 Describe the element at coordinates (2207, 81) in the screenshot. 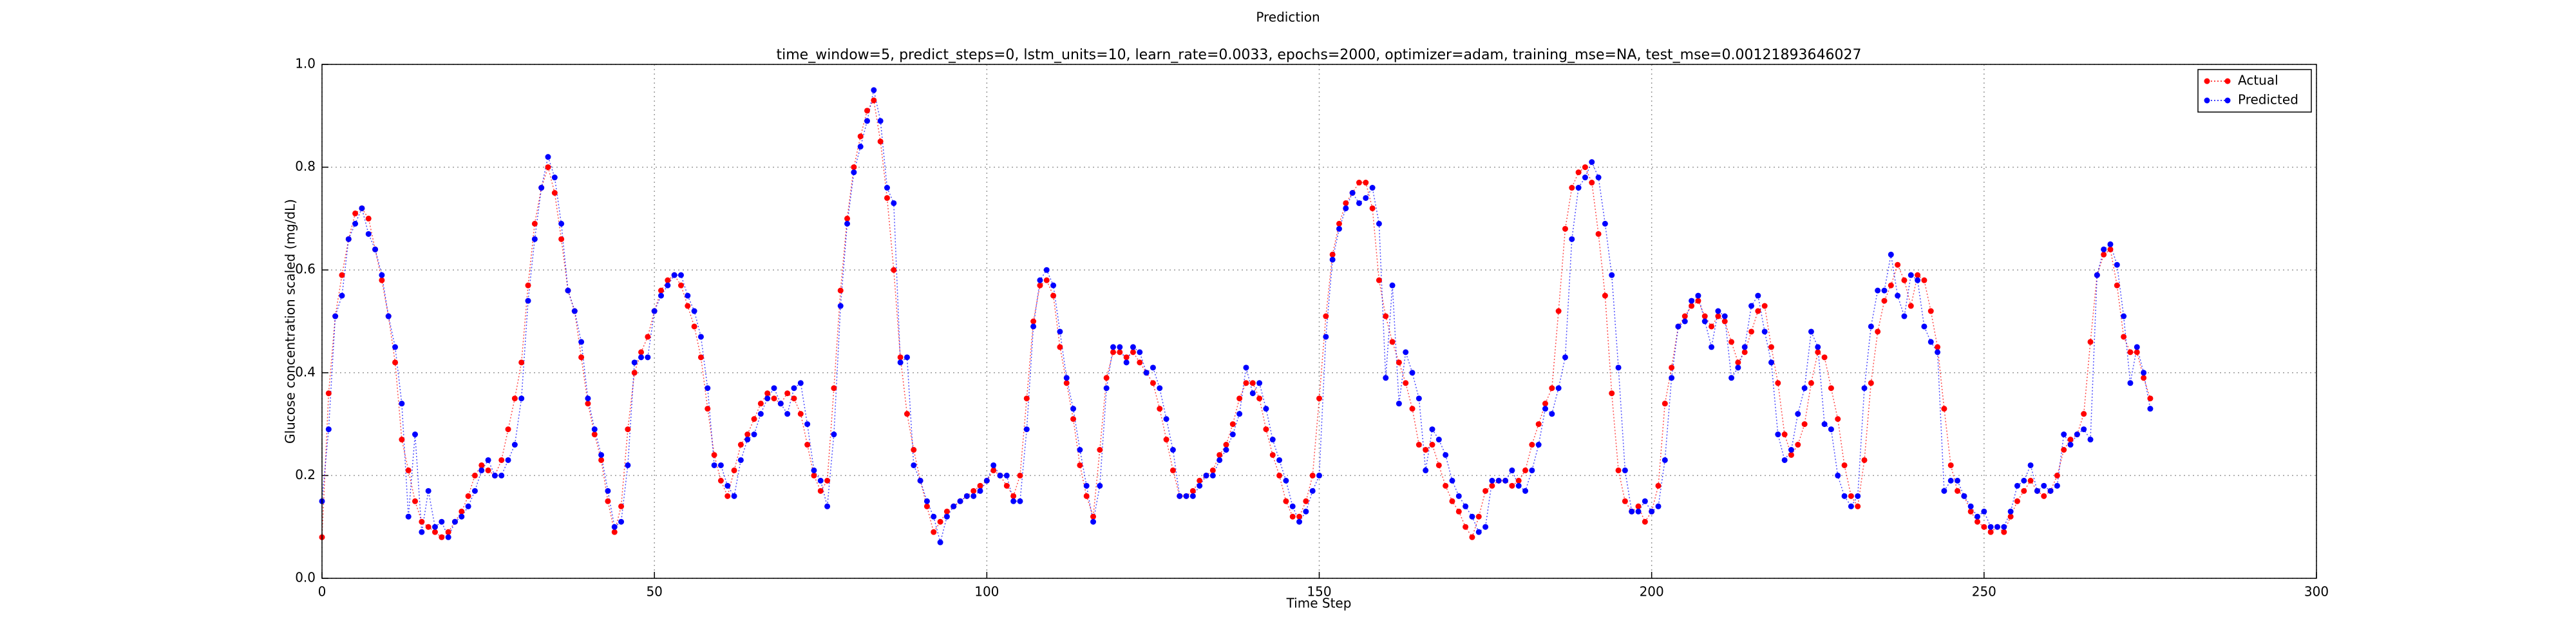

I see `legend-marker` at that location.